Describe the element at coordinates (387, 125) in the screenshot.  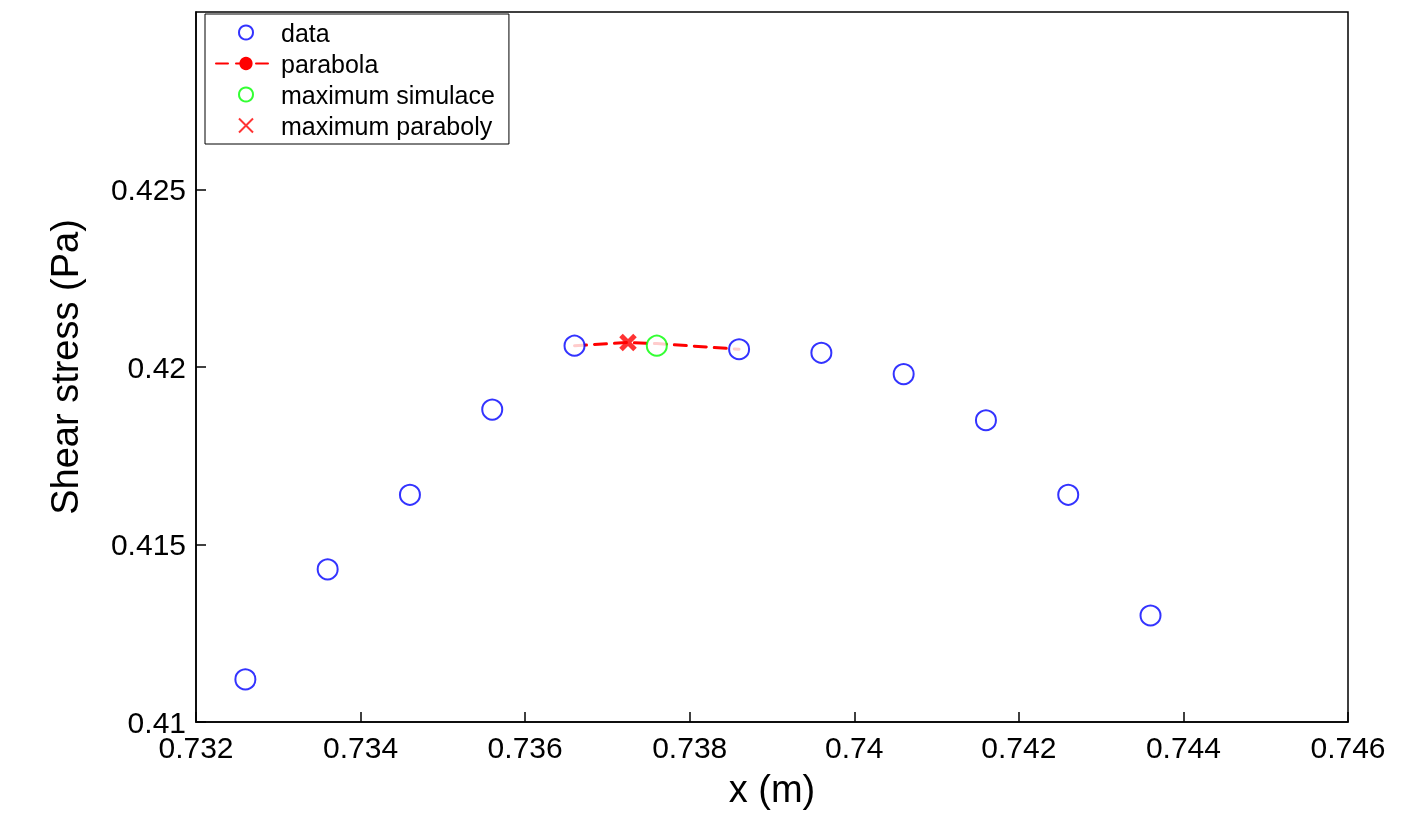
I see `legend-label: maximum paraboly` at that location.